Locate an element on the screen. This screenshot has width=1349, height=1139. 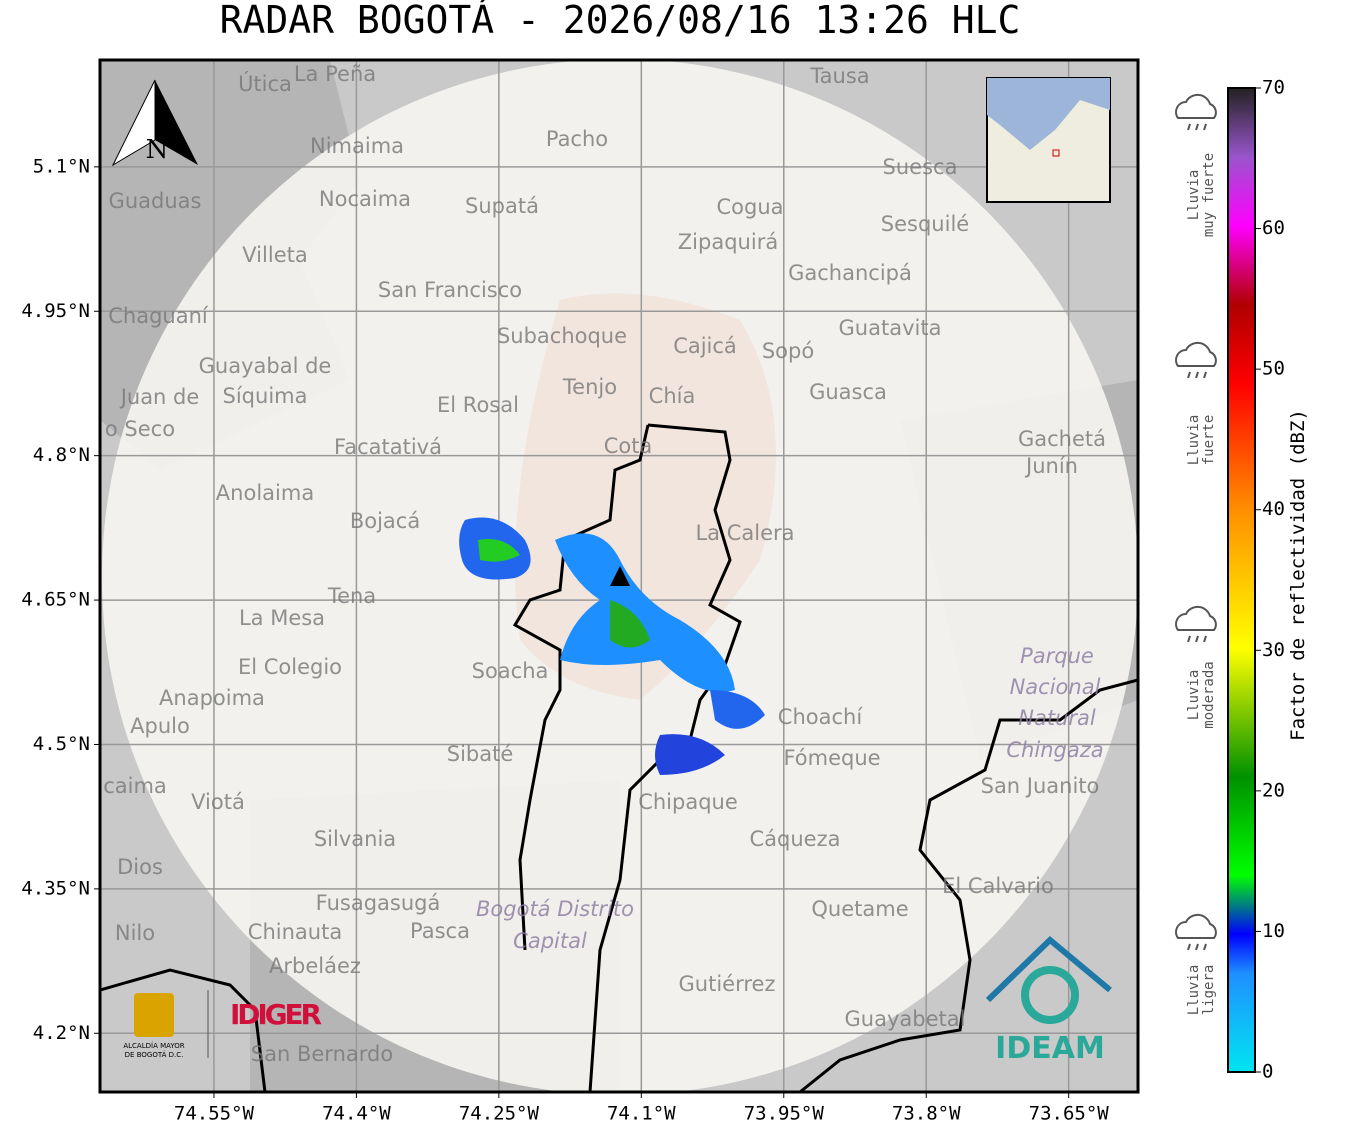
place-label: Tena is located at coordinates (351, 596).